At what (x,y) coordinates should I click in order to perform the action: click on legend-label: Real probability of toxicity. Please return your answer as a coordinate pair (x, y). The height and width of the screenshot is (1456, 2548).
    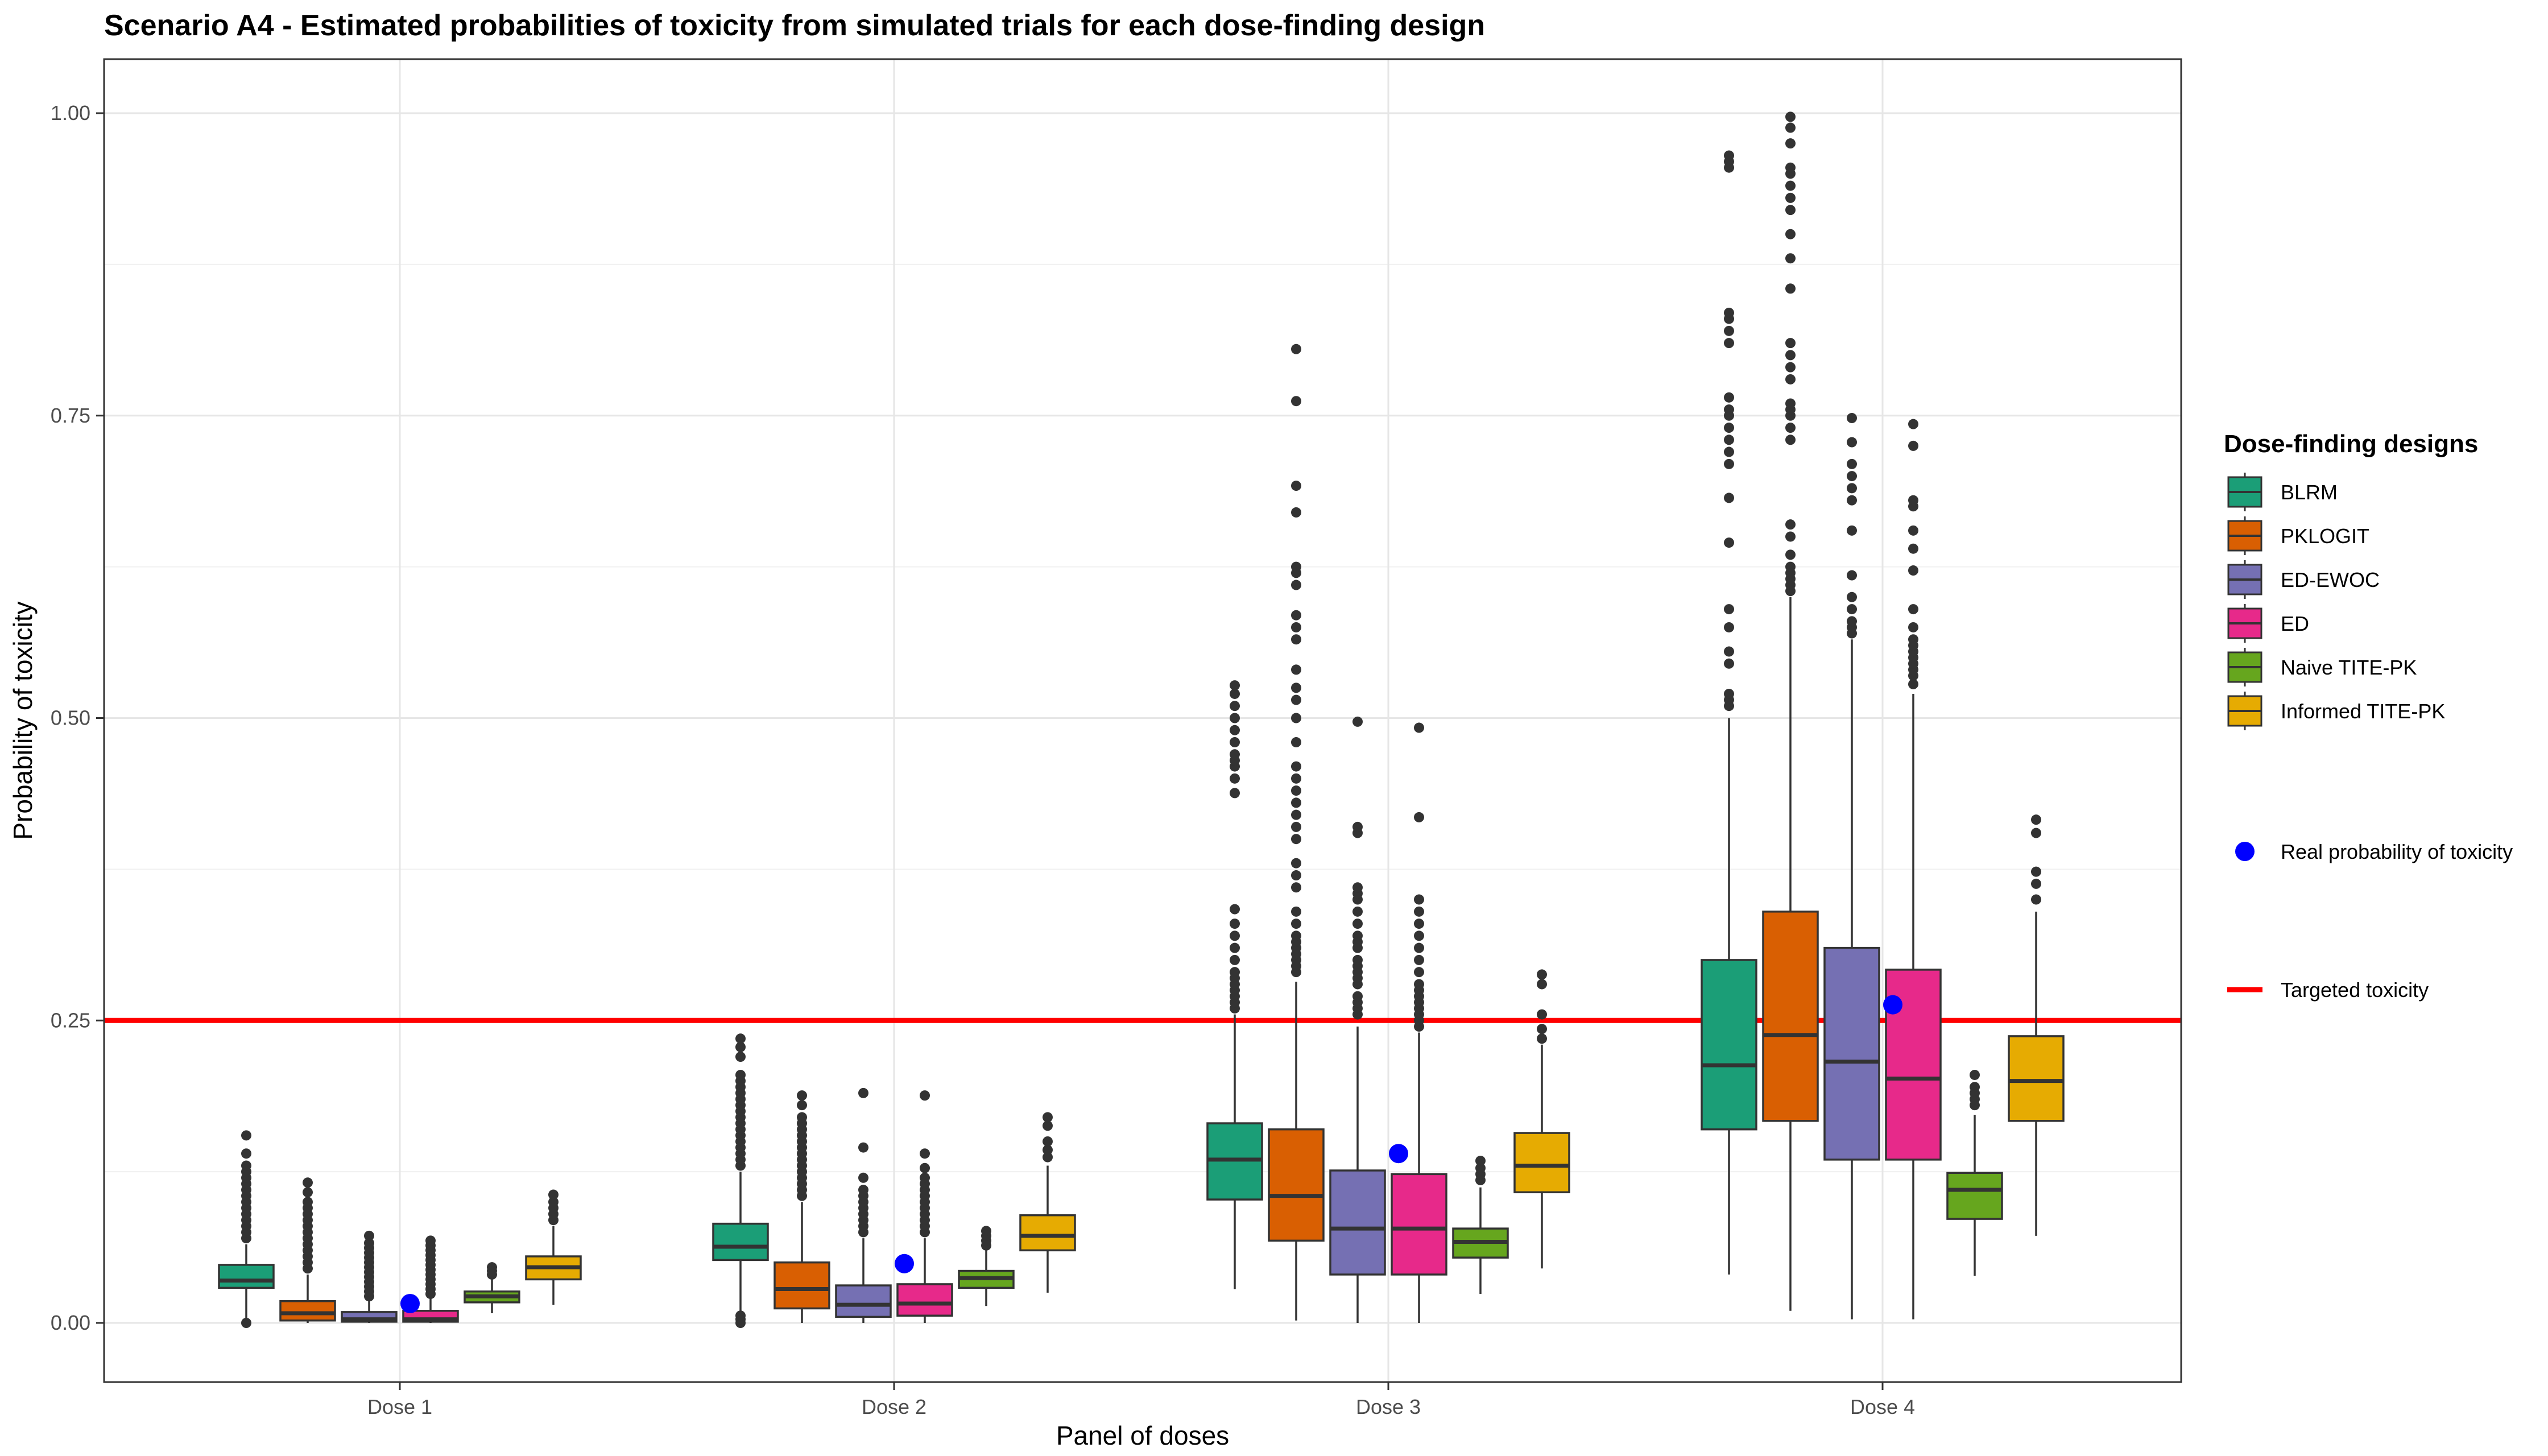
    Looking at the image, I should click on (2397, 851).